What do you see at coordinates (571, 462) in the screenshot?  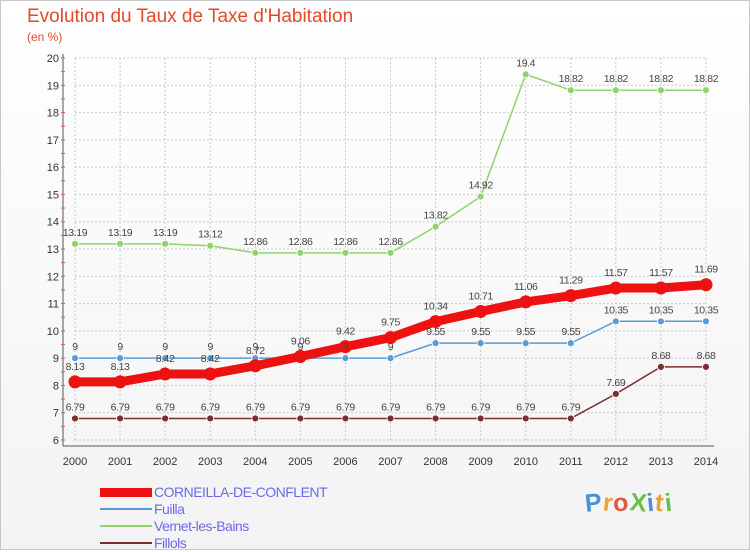 I see `x-tick-label: 2011` at bounding box center [571, 462].